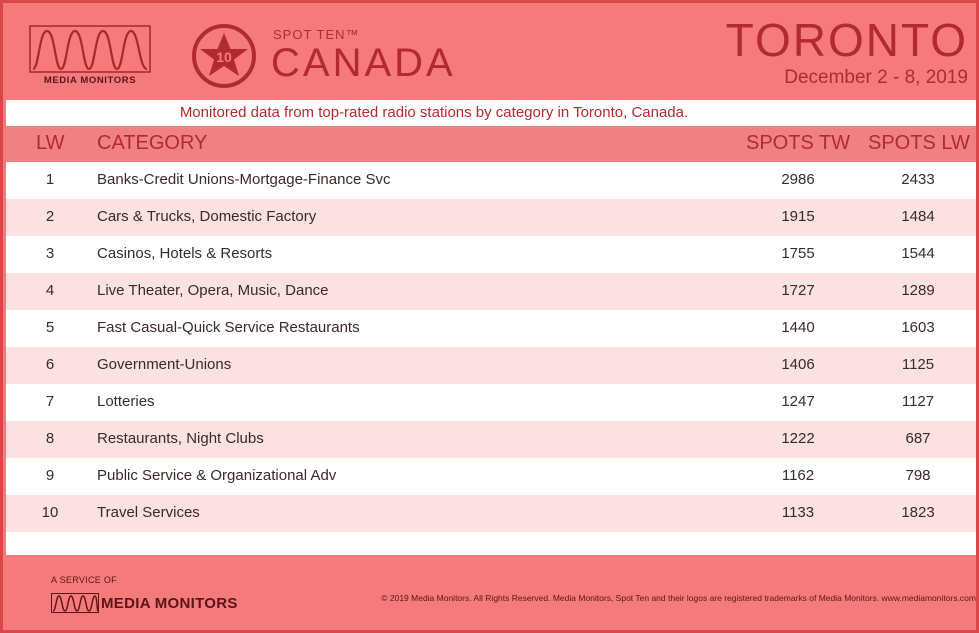 The width and height of the screenshot is (979, 633). I want to click on cell-category: Government-Unions, so click(164, 364).